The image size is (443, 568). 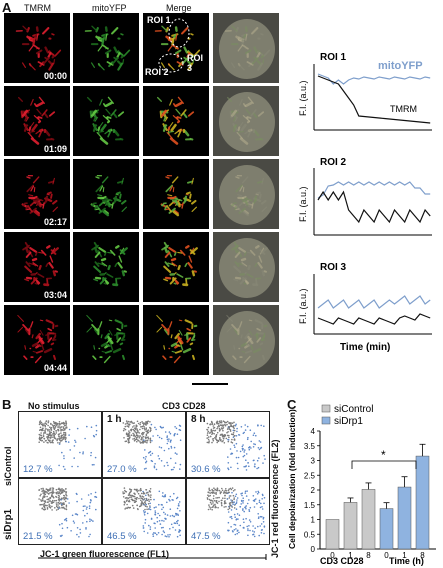 I want to click on flow-ylabel-wrap: JC-1 red fluorescence (FL2), so click(x=276, y=480).